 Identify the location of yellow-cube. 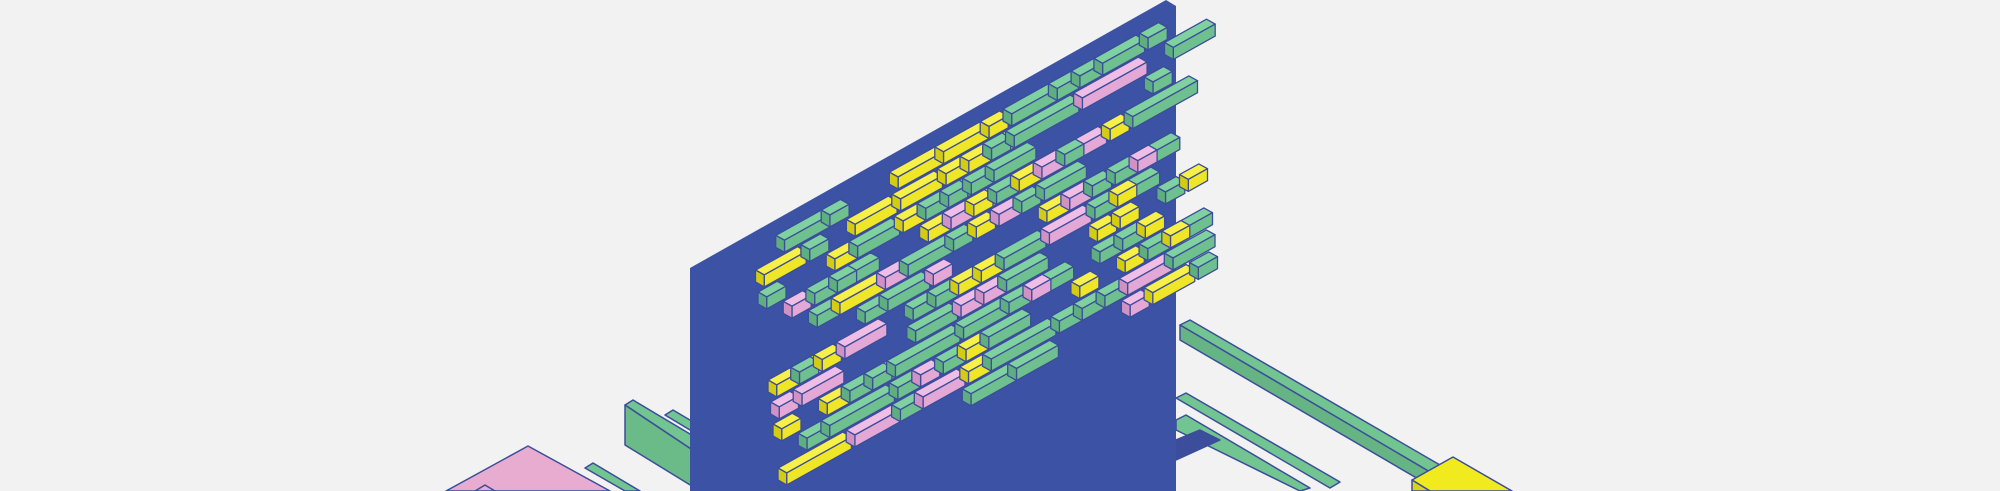
(1462, 473).